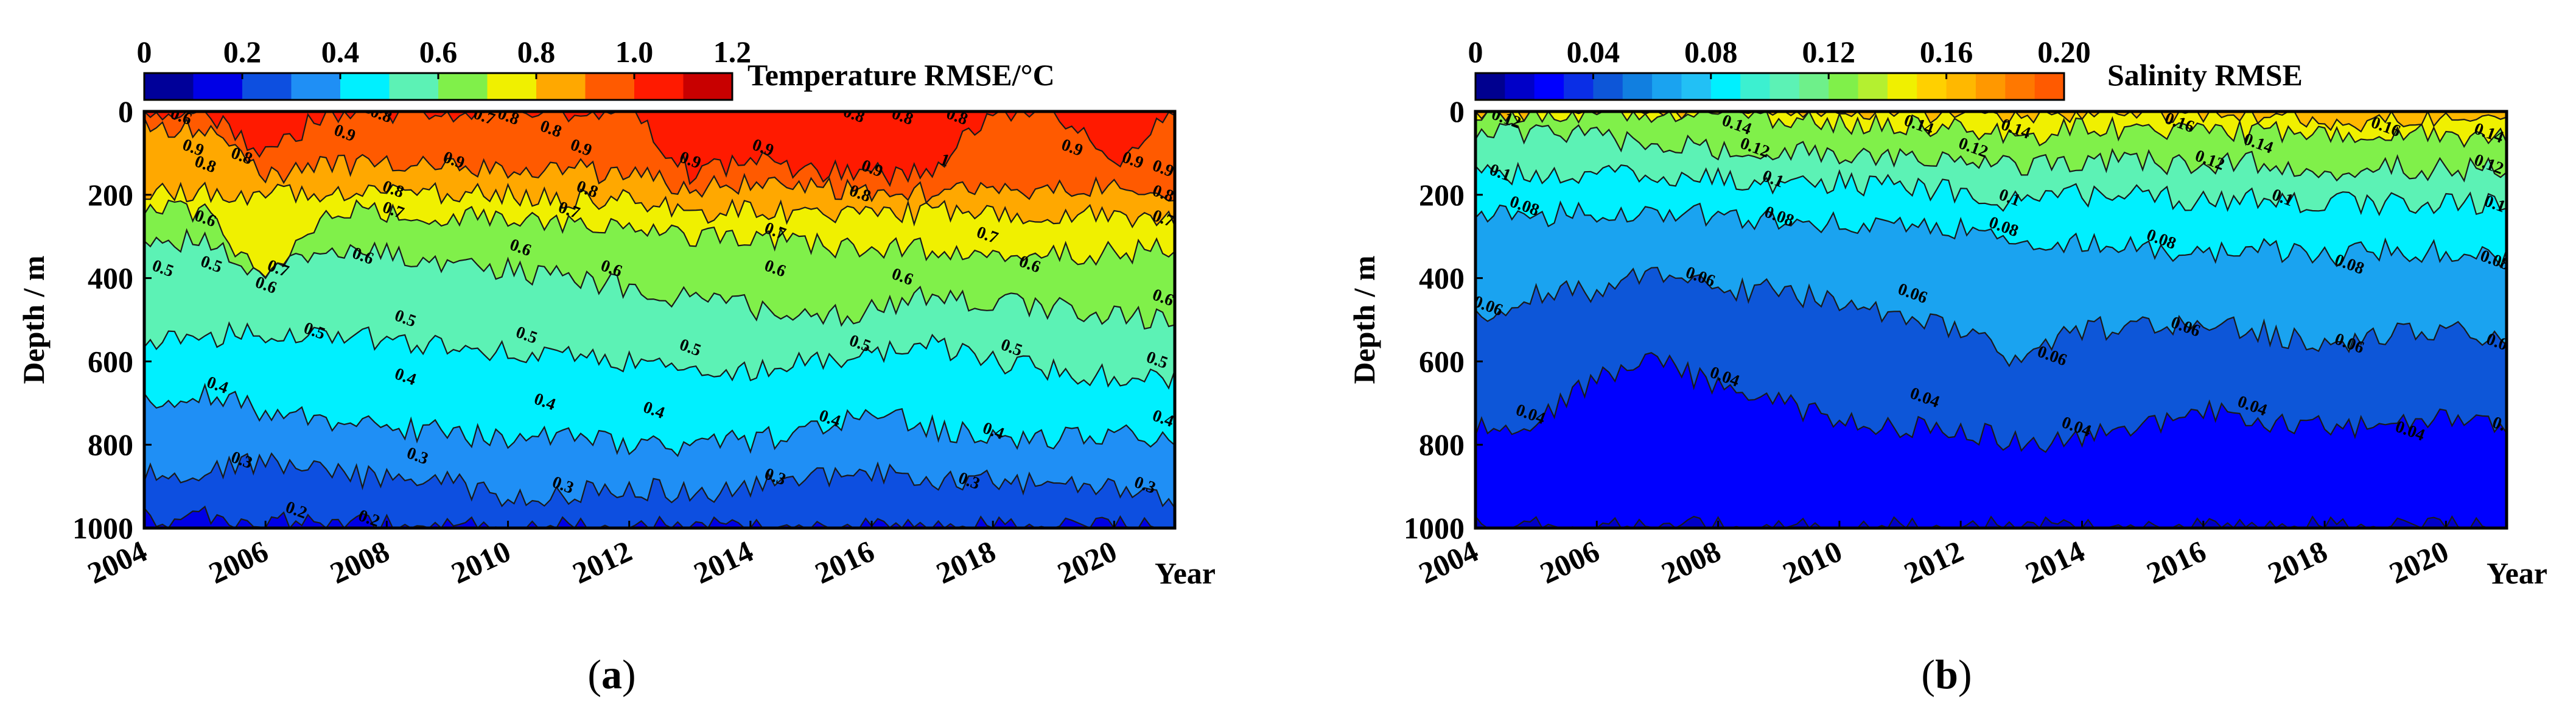  I want to click on contour-line-0.12, so click(1991, 152).